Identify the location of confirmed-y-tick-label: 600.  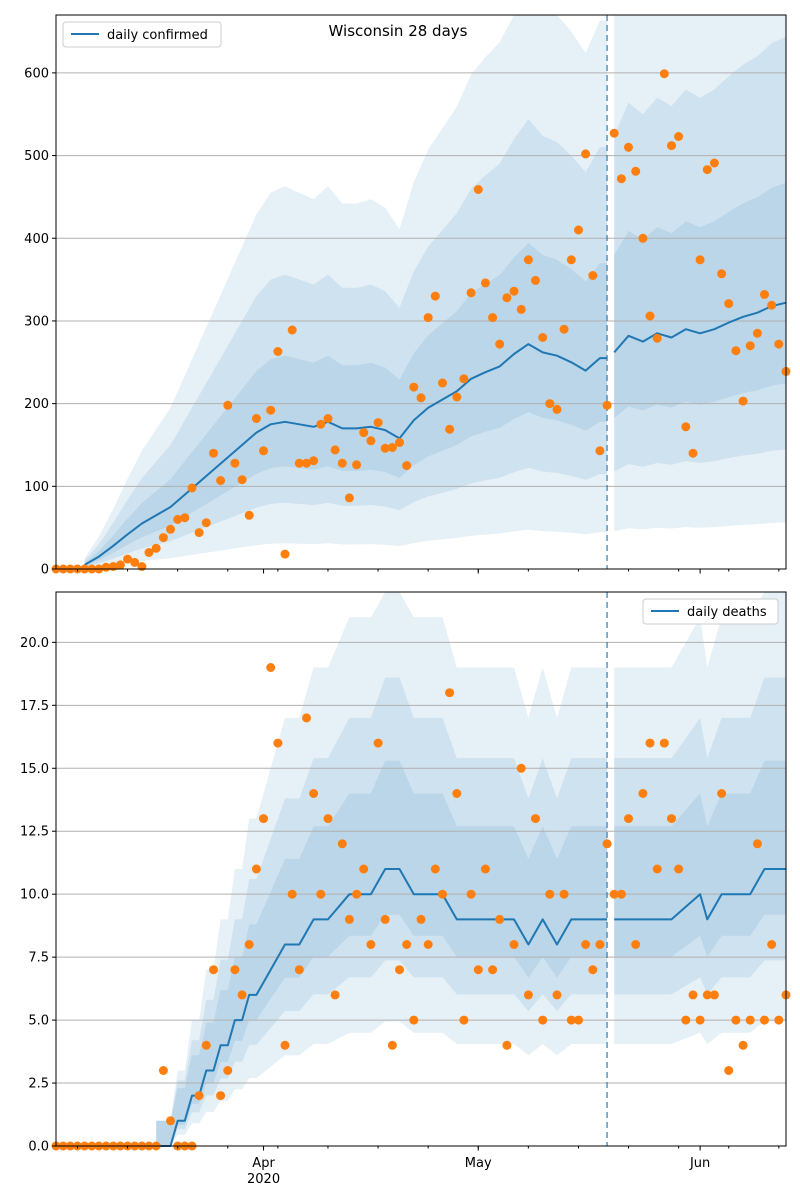
(36, 73).